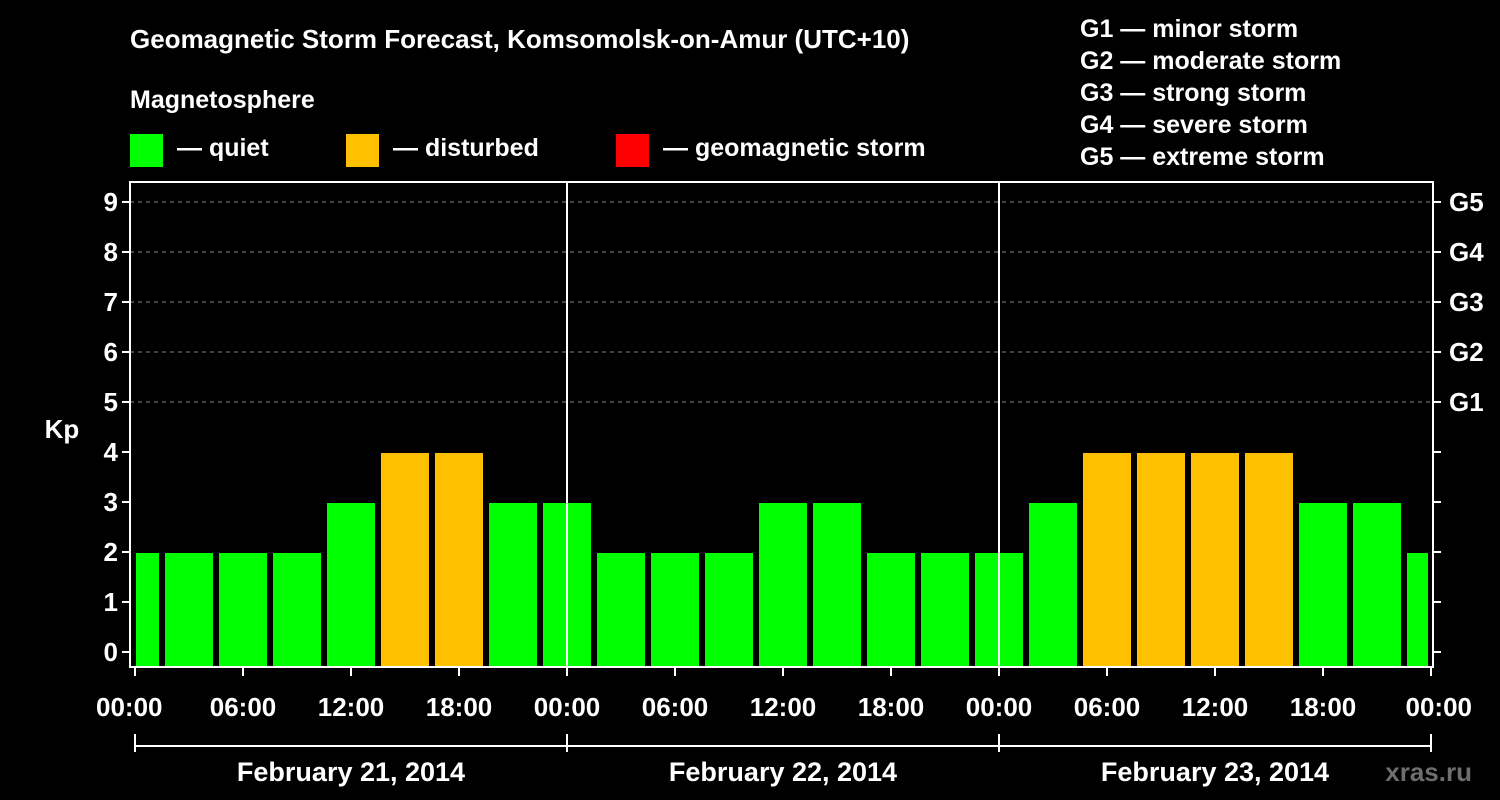 The width and height of the screenshot is (1500, 800). What do you see at coordinates (111, 602) in the screenshot?
I see `y-tick-label: 1` at bounding box center [111, 602].